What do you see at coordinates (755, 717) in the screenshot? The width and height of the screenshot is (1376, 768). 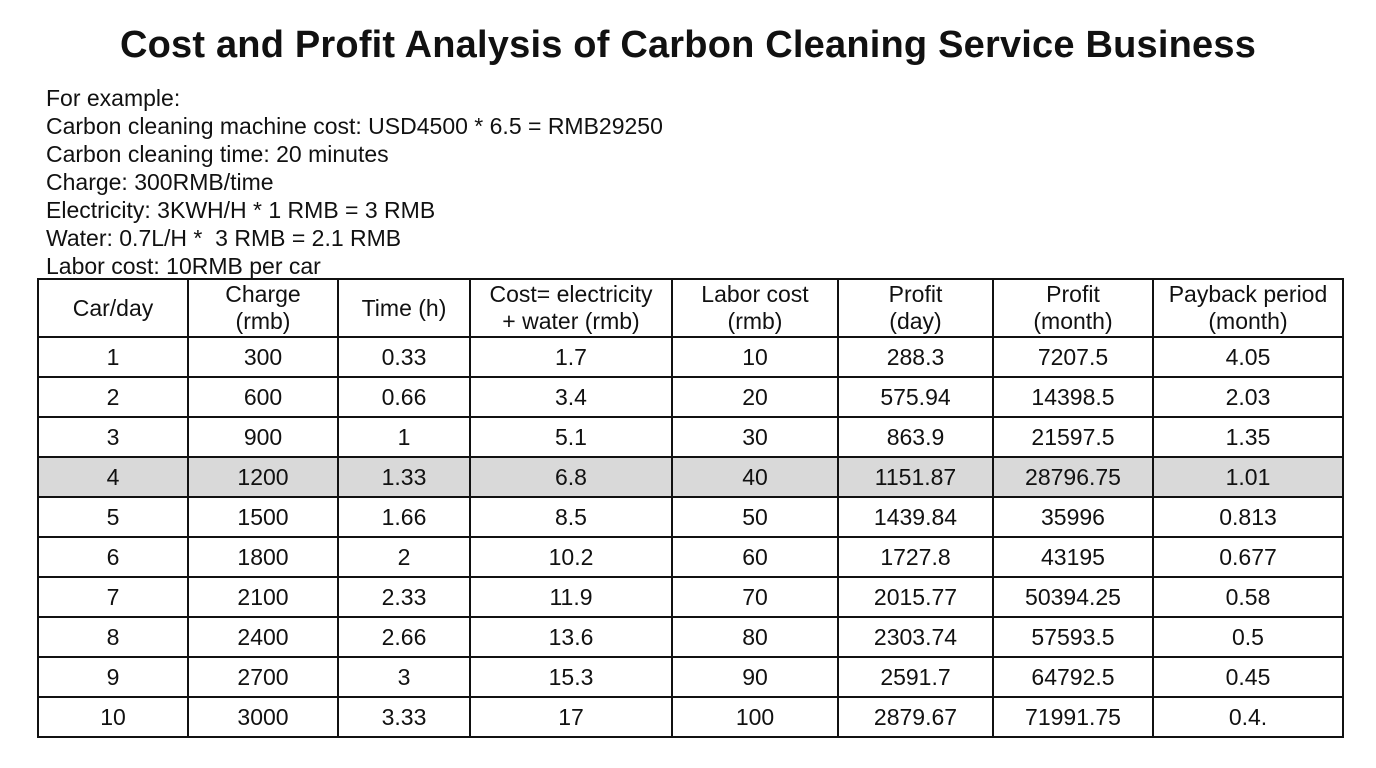 I see `table-cell-labor-cost: 100` at bounding box center [755, 717].